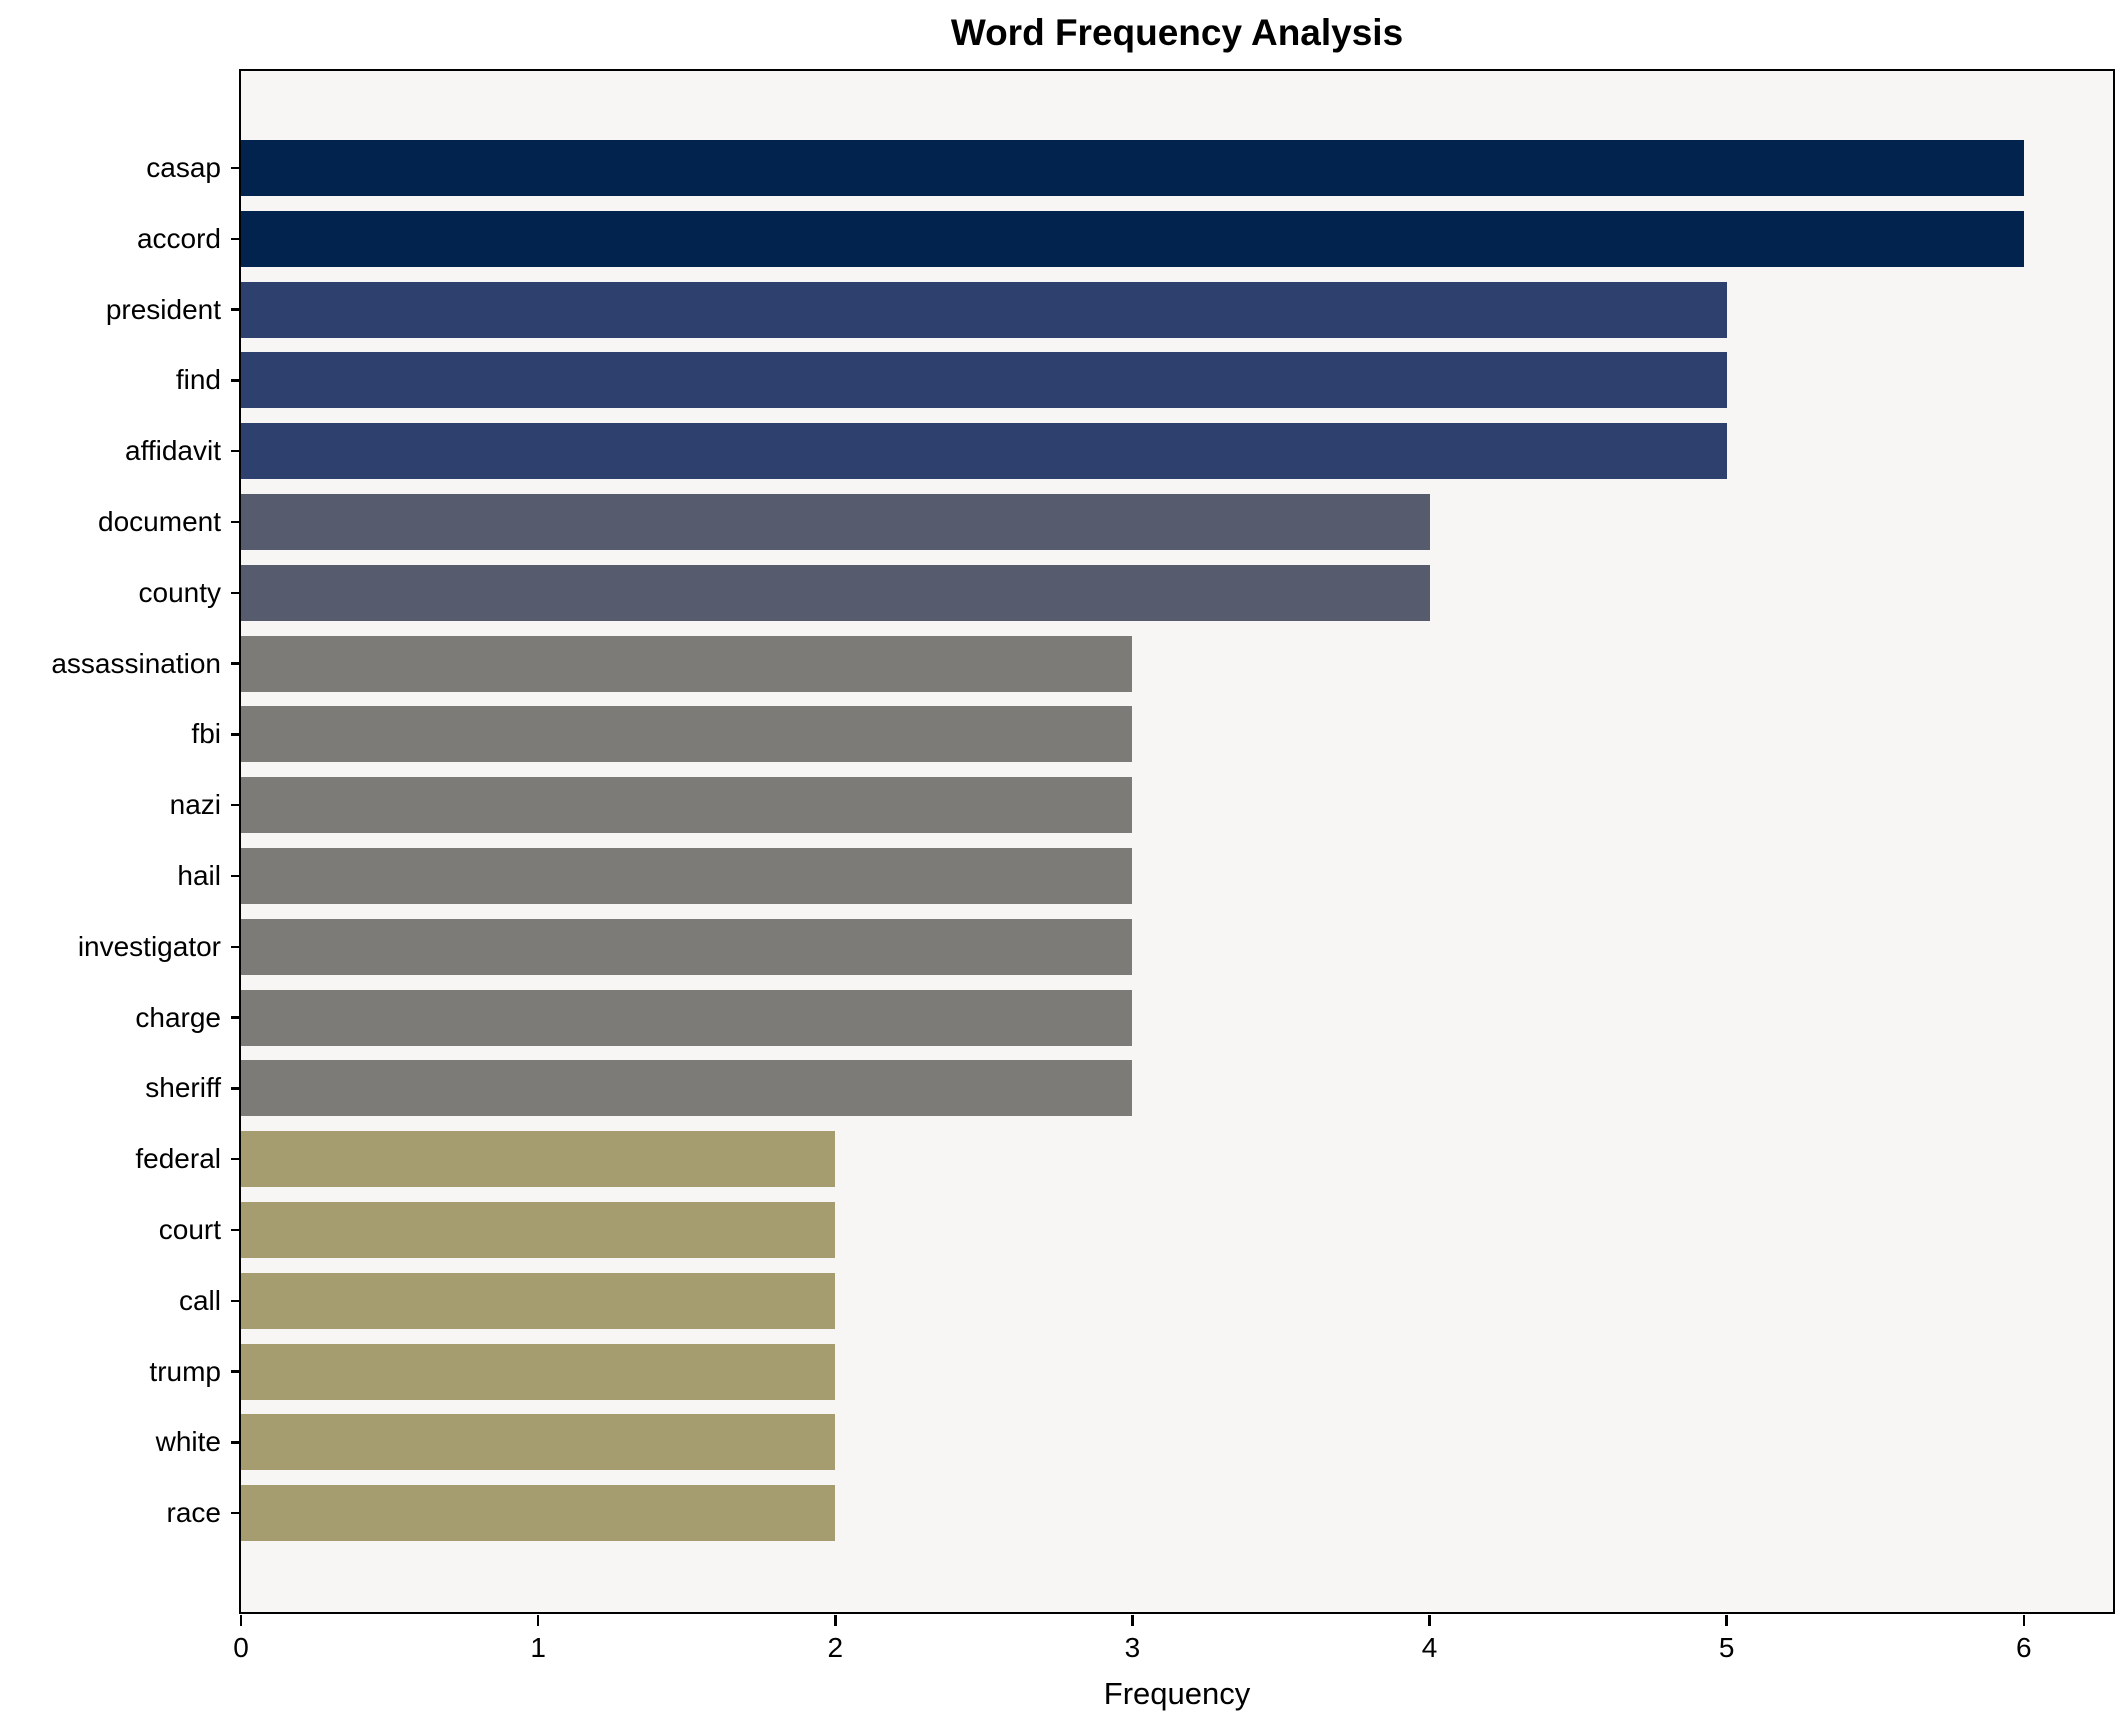  I want to click on y-axis-label-nazi: nazi, so click(195, 805).